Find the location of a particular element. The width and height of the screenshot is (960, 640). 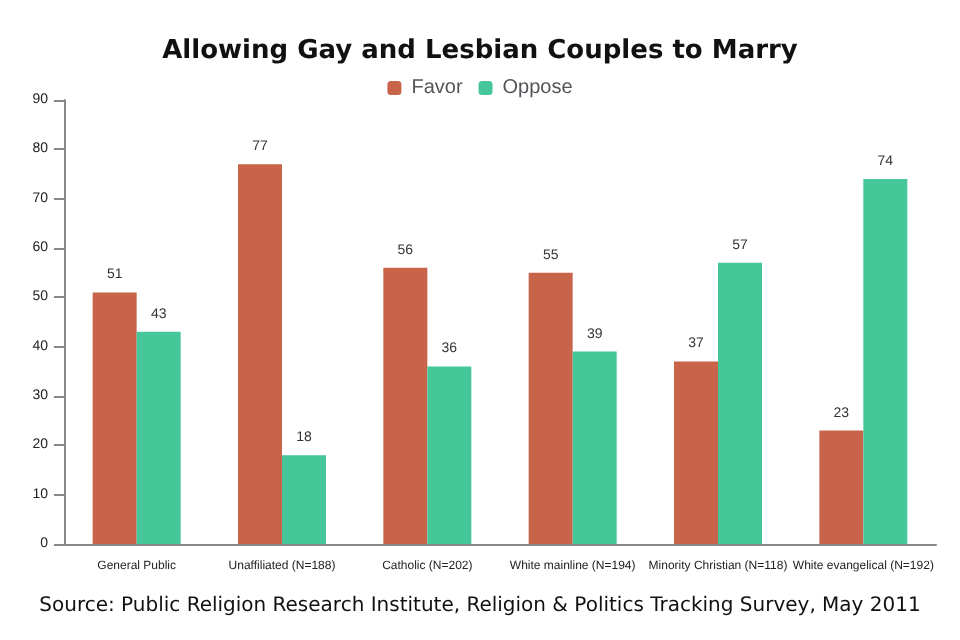

legend-label: Oppose is located at coordinates (538, 88).